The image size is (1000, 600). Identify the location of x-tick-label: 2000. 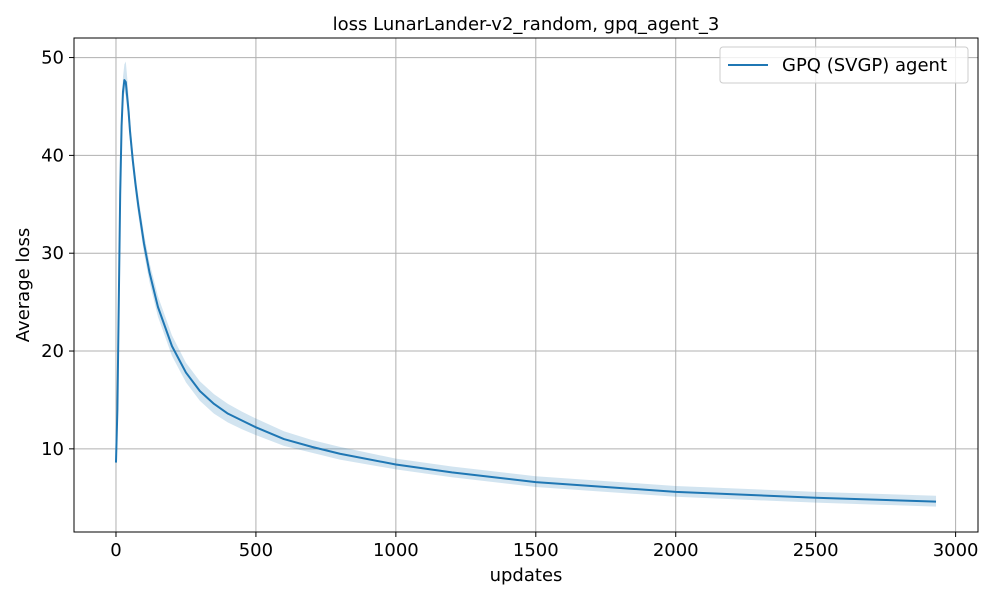
(676, 550).